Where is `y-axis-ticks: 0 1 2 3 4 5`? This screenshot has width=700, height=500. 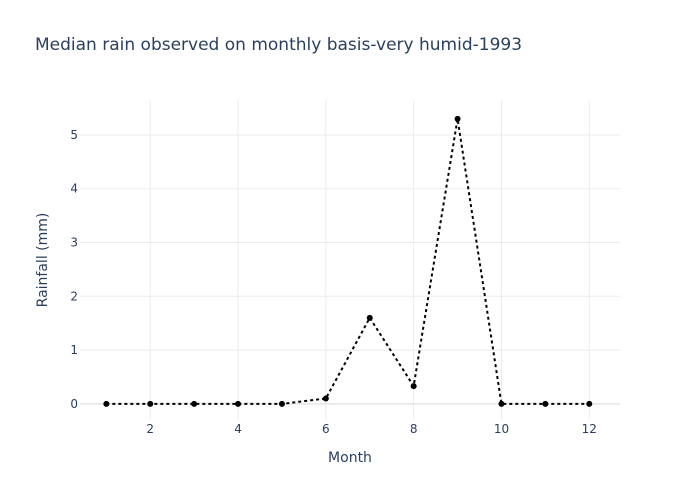
y-axis-ticks: 0 1 2 3 4 5 is located at coordinates (74, 269).